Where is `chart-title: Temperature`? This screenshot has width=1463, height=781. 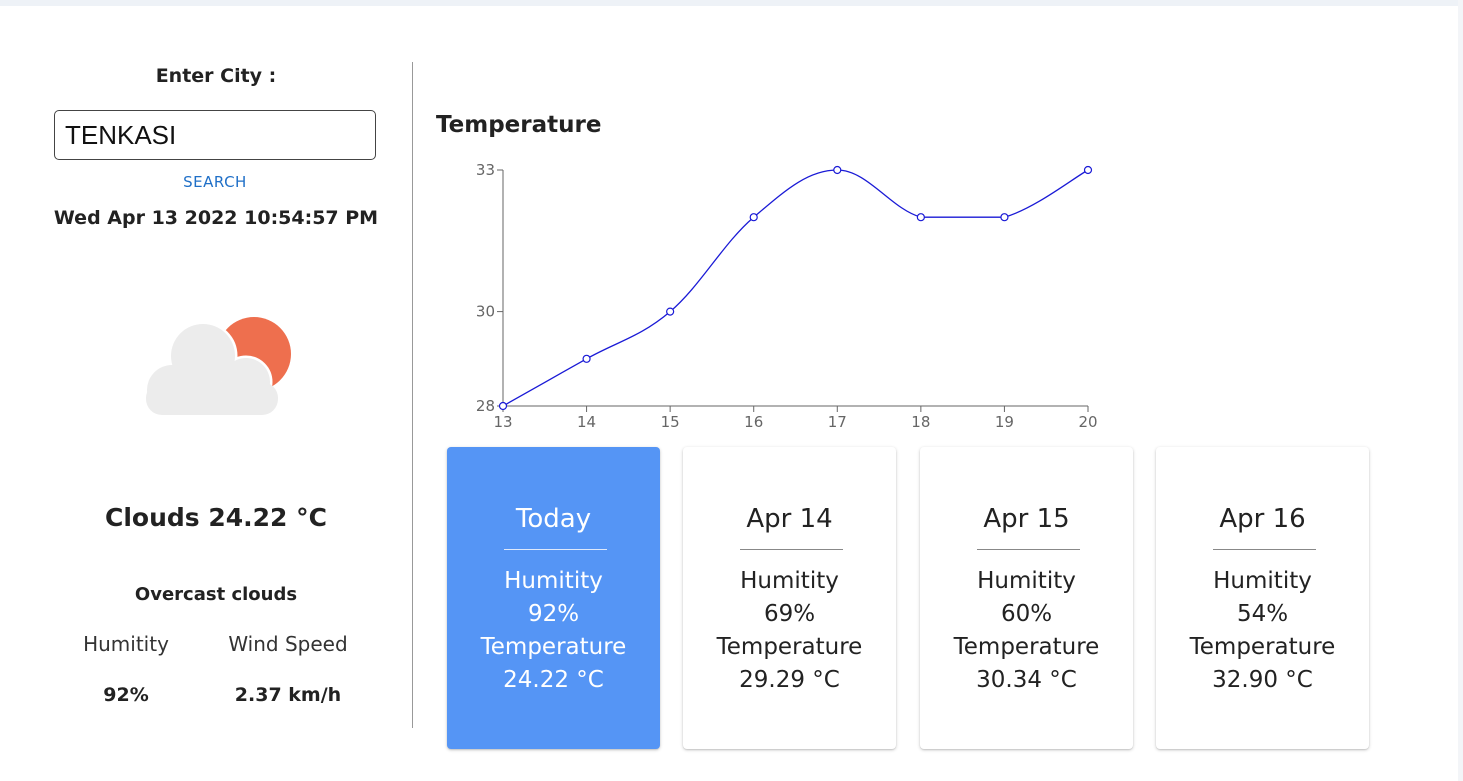
chart-title: Temperature is located at coordinates (519, 125).